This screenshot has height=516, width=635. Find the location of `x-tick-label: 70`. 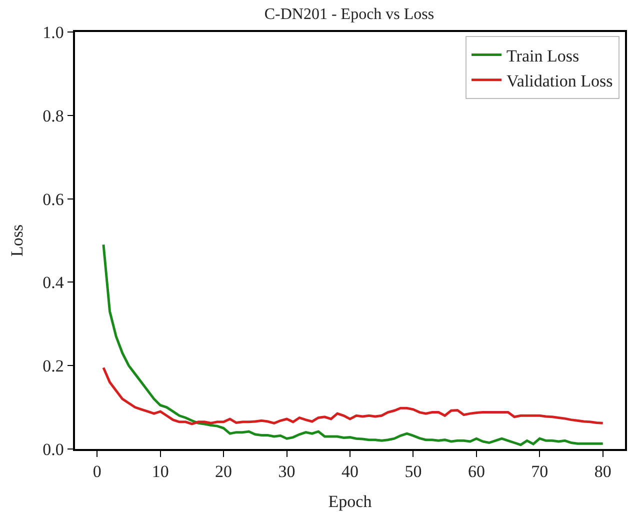

x-tick-label: 70 is located at coordinates (539, 472).